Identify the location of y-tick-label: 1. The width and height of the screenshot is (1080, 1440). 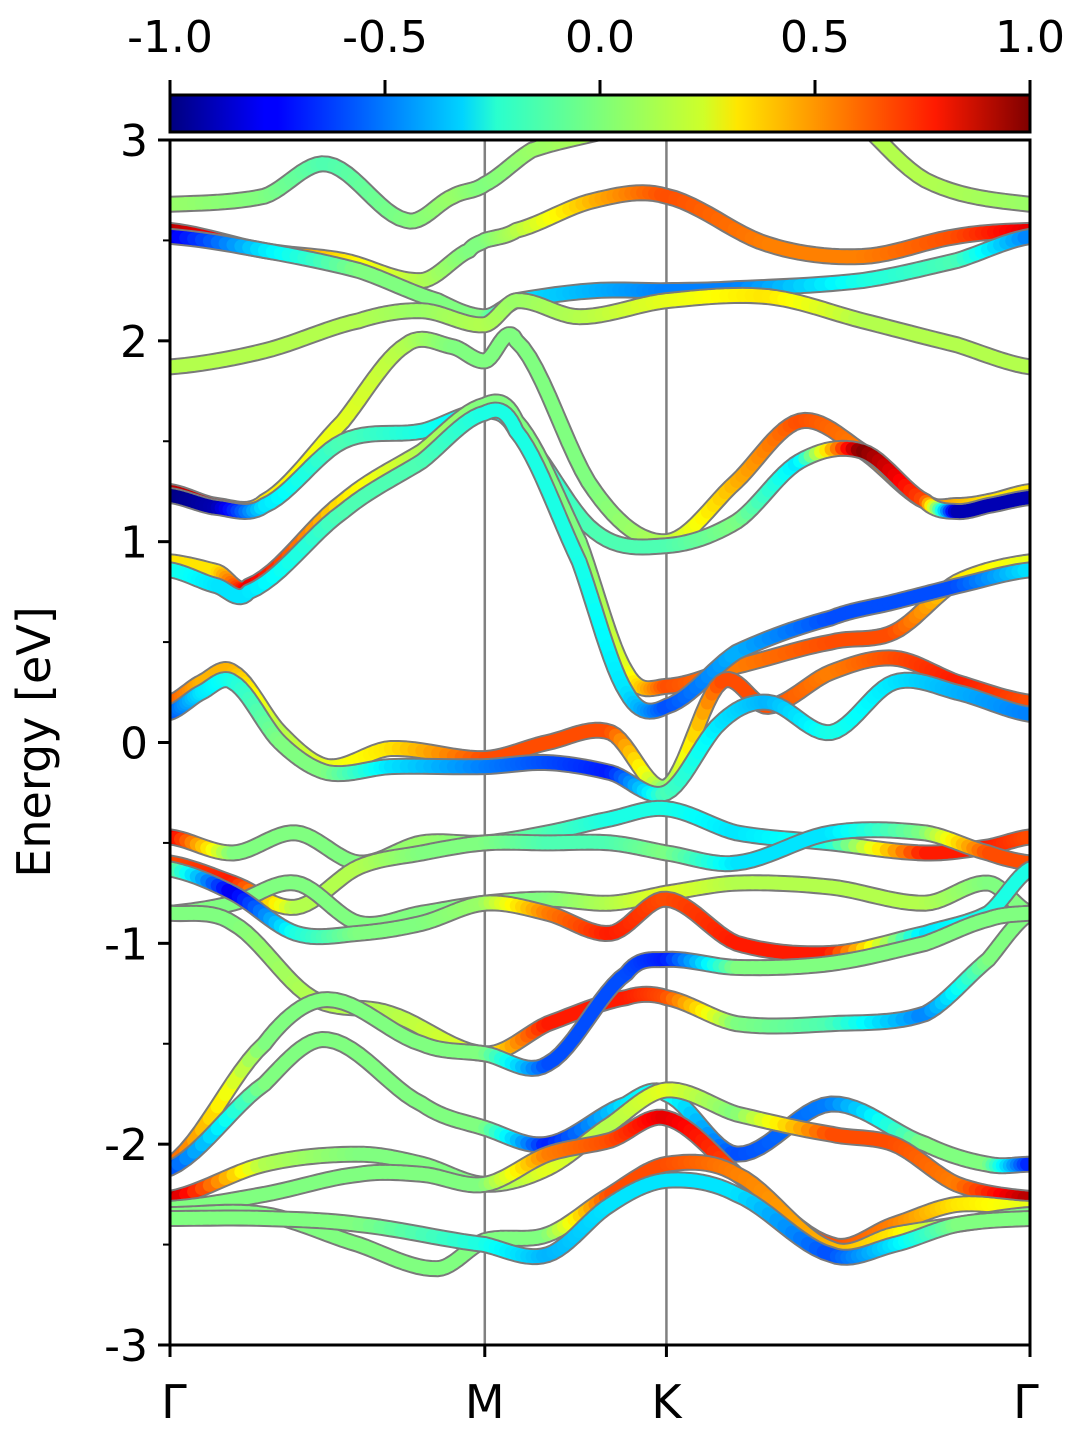
(134, 543).